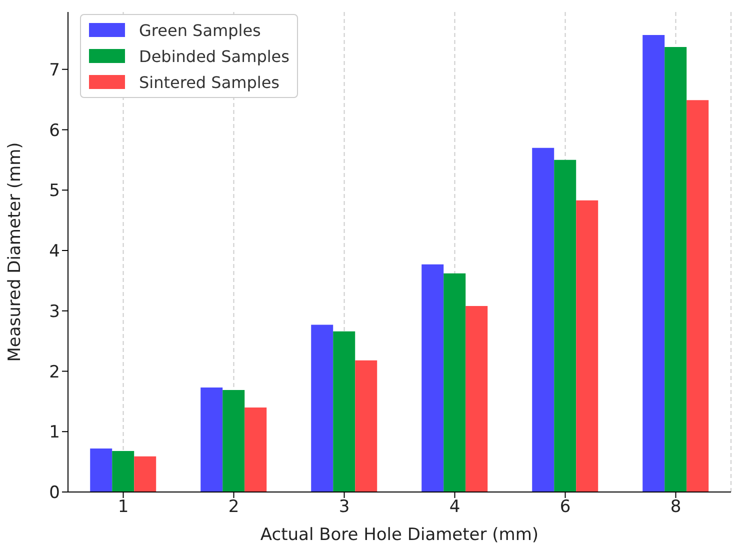 This screenshot has width=739, height=552. What do you see at coordinates (676, 507) in the screenshot?
I see `x-tick-label: 8` at bounding box center [676, 507].